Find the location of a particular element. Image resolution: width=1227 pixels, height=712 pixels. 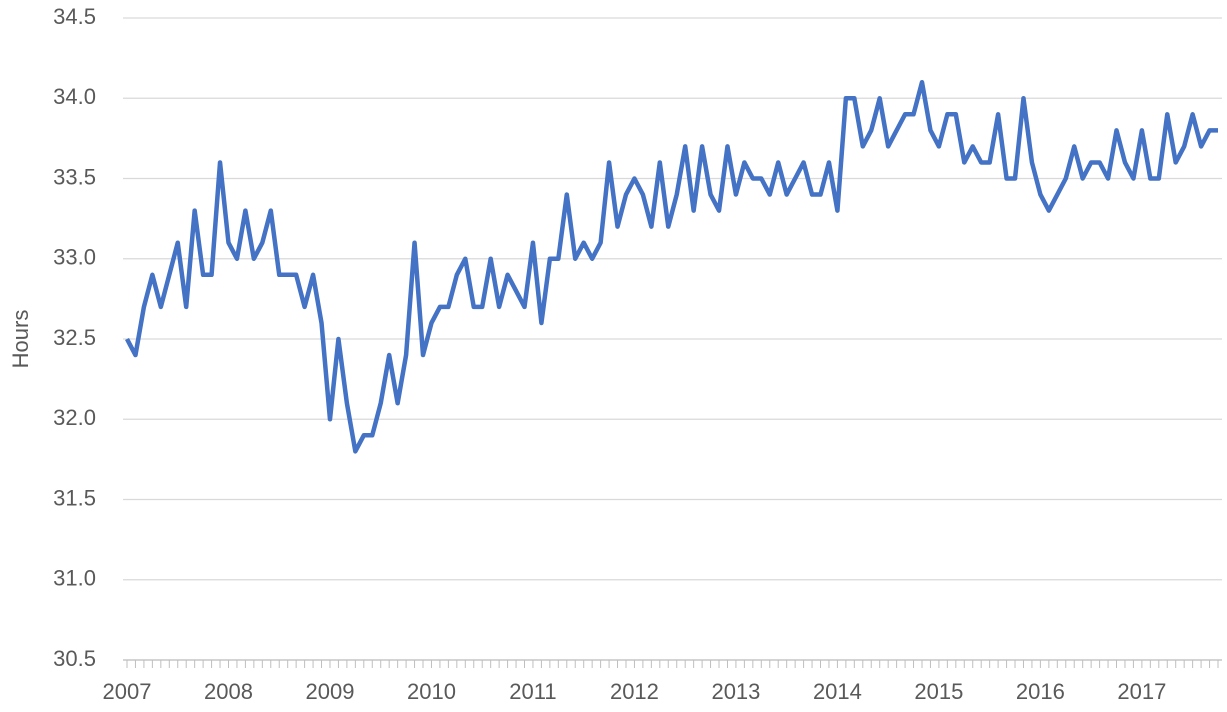

x-tick-label: 2009 is located at coordinates (330, 691).